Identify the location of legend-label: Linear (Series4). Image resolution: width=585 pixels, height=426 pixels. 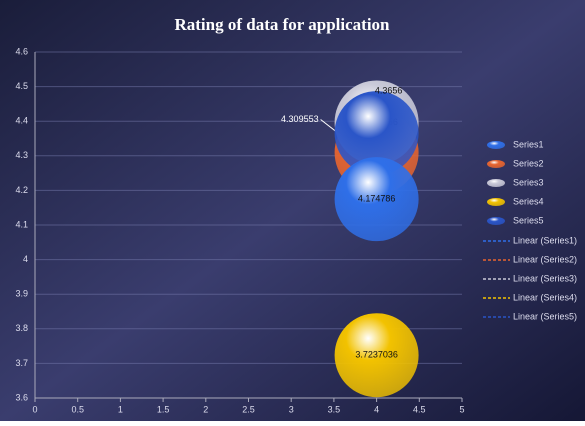
(545, 297).